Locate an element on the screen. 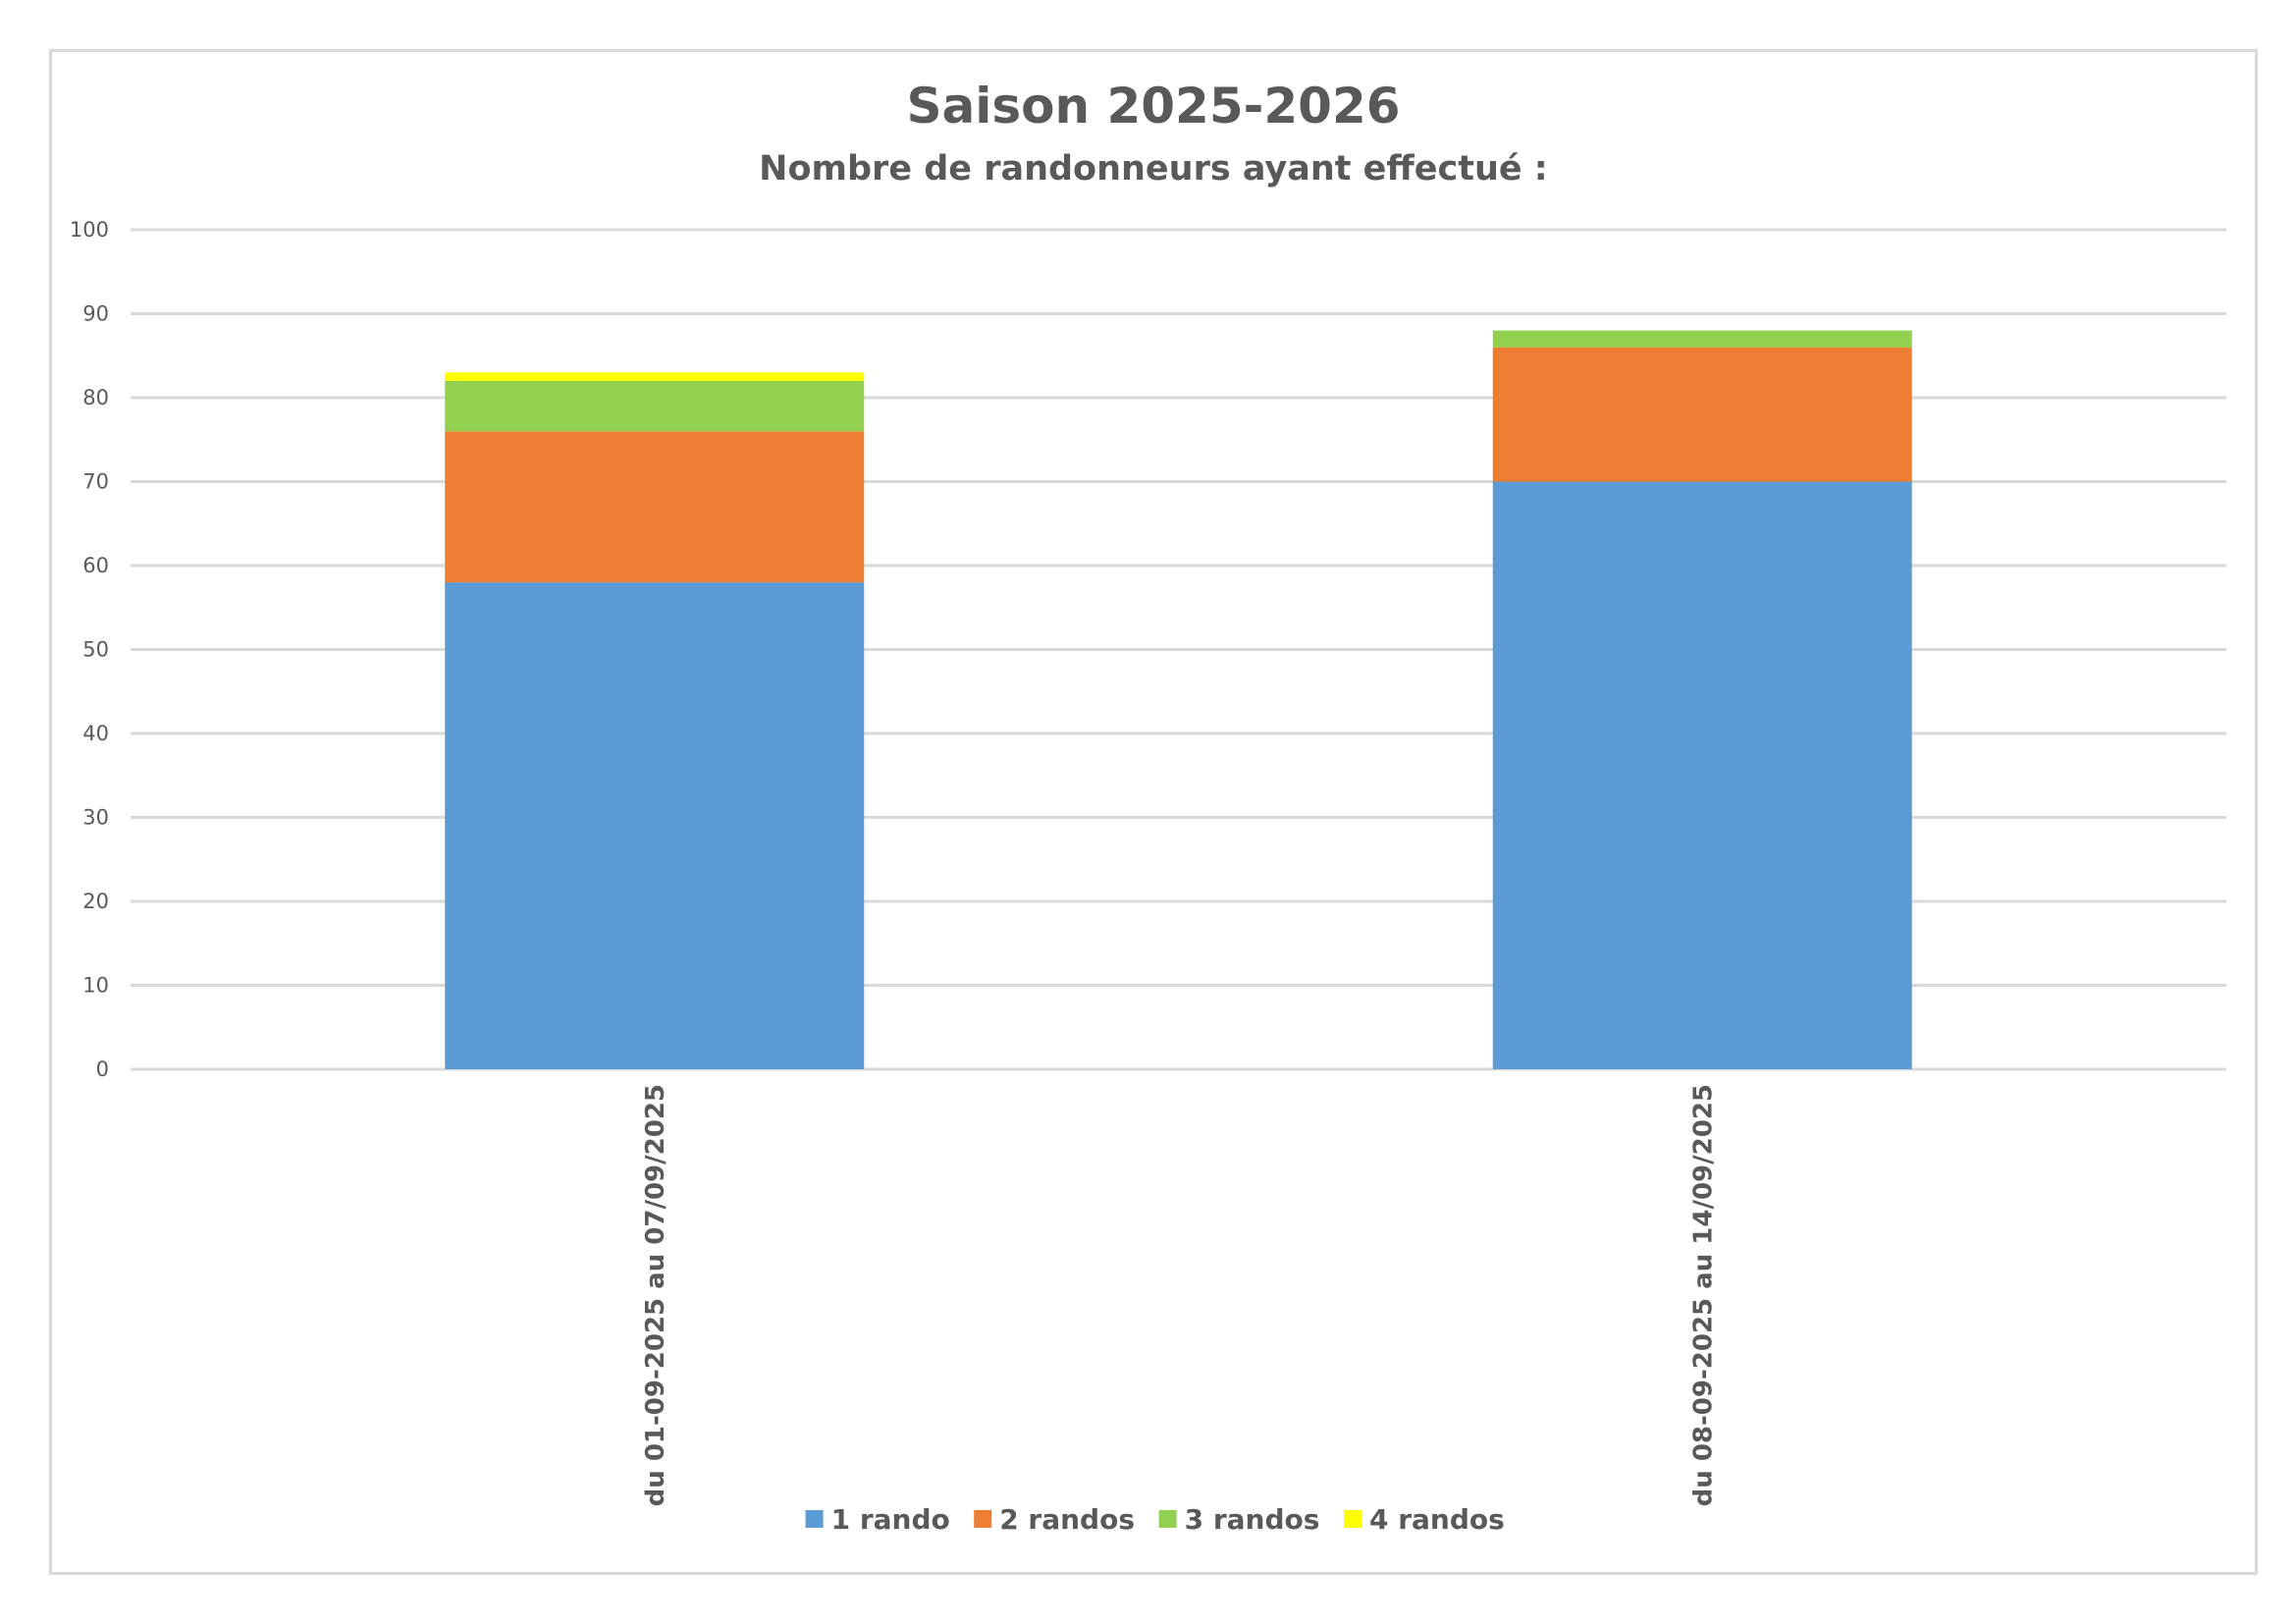 This screenshot has height=1624, width=2296. y-tick-label: 20 is located at coordinates (95, 901).